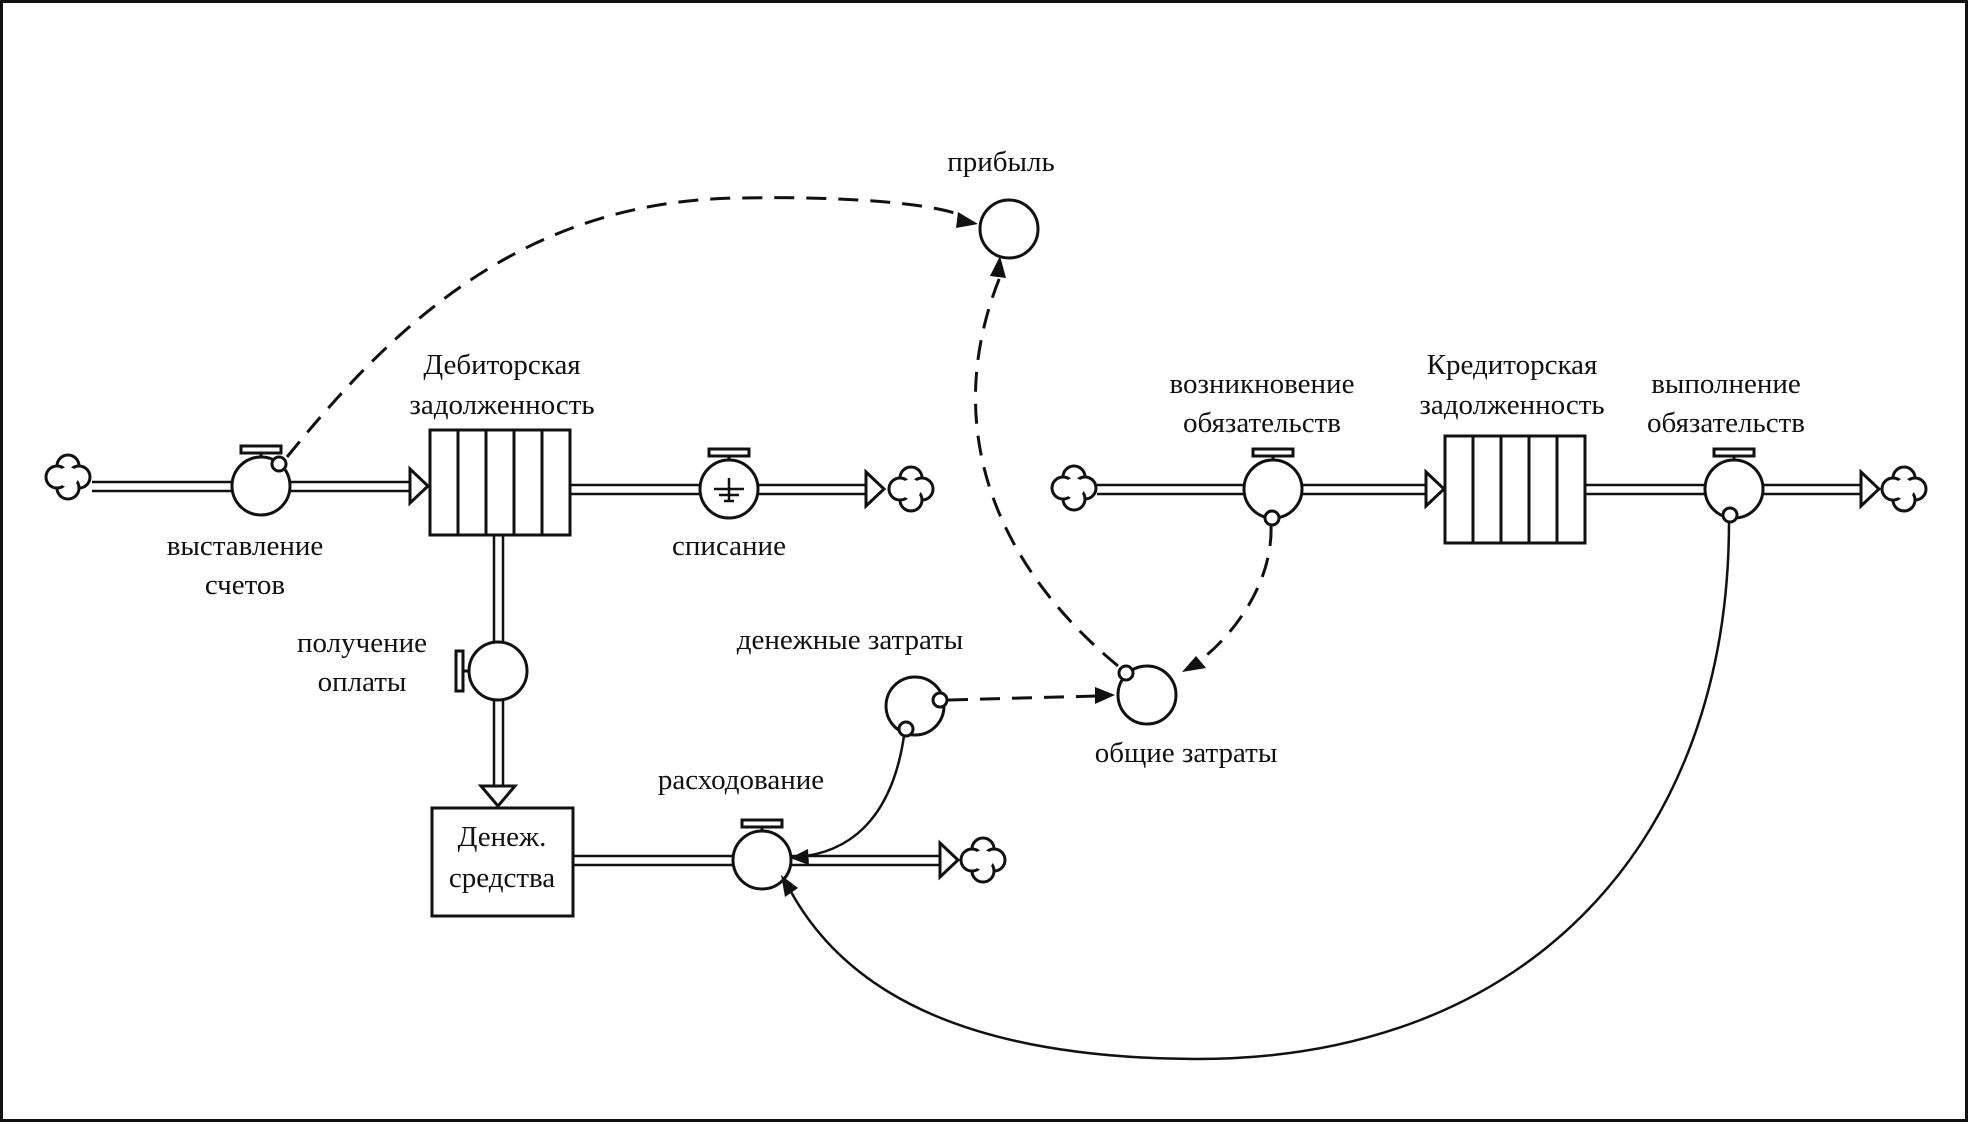 The width and height of the screenshot is (1968, 1125). I want to click on label-payables-line1: Кредиторская, so click(1512, 365).